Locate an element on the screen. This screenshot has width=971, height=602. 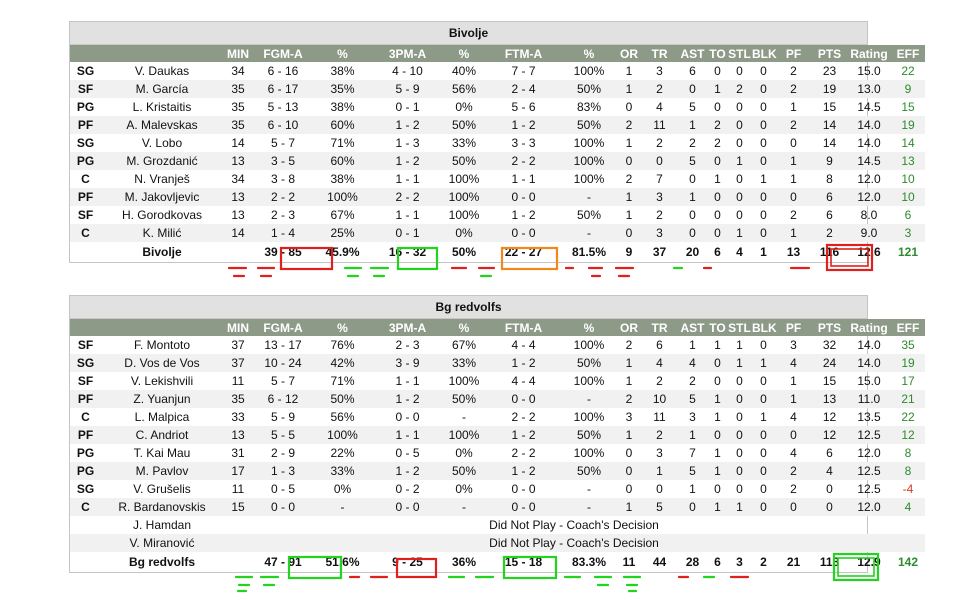
cell-3pm-a: 5 - 9 is located at coordinates (407, 89).